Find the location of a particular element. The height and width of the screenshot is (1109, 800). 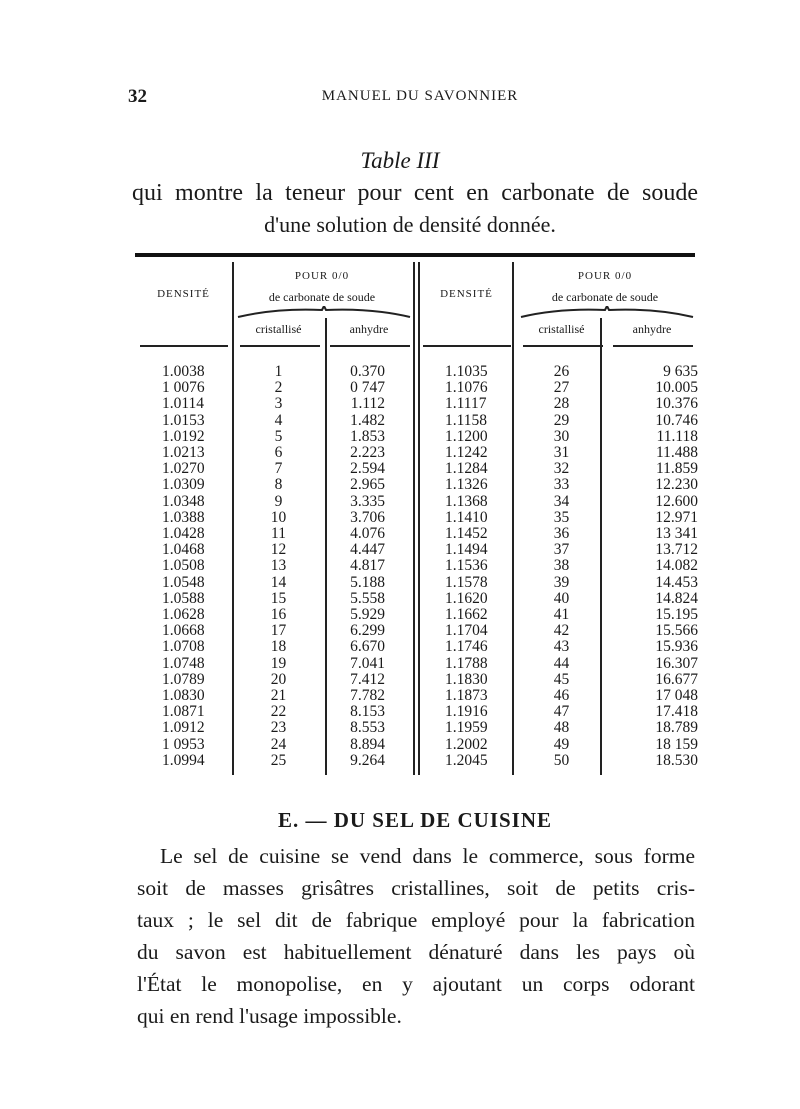

crystallized-value: 41 is located at coordinates (561, 614).